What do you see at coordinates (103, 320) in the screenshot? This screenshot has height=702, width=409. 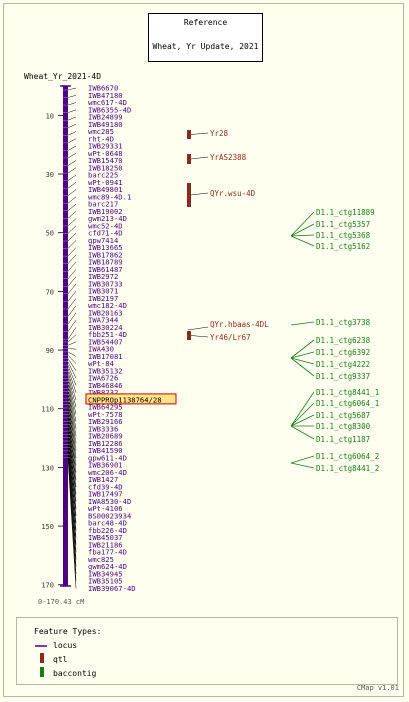 I see `marker-label: IWA7344` at bounding box center [103, 320].